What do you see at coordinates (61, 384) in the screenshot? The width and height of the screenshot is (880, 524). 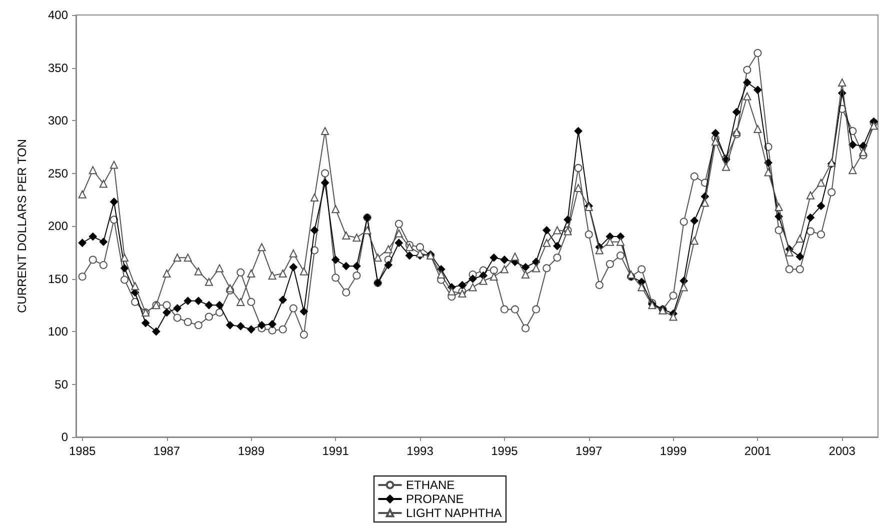 I see `y-tick-label: 50` at bounding box center [61, 384].